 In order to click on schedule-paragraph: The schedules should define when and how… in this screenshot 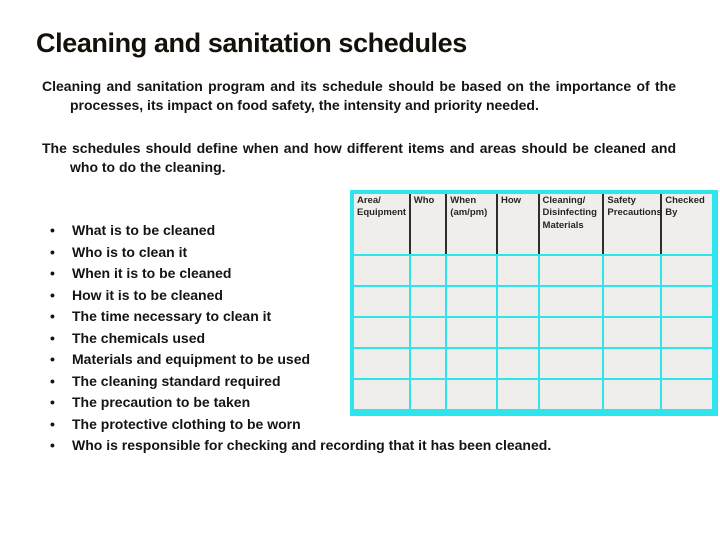, I will do `click(359, 157)`.